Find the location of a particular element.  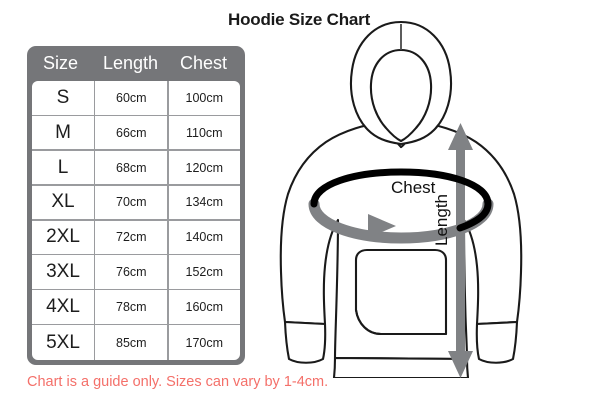

cell-chest: 170cm is located at coordinates (204, 342).